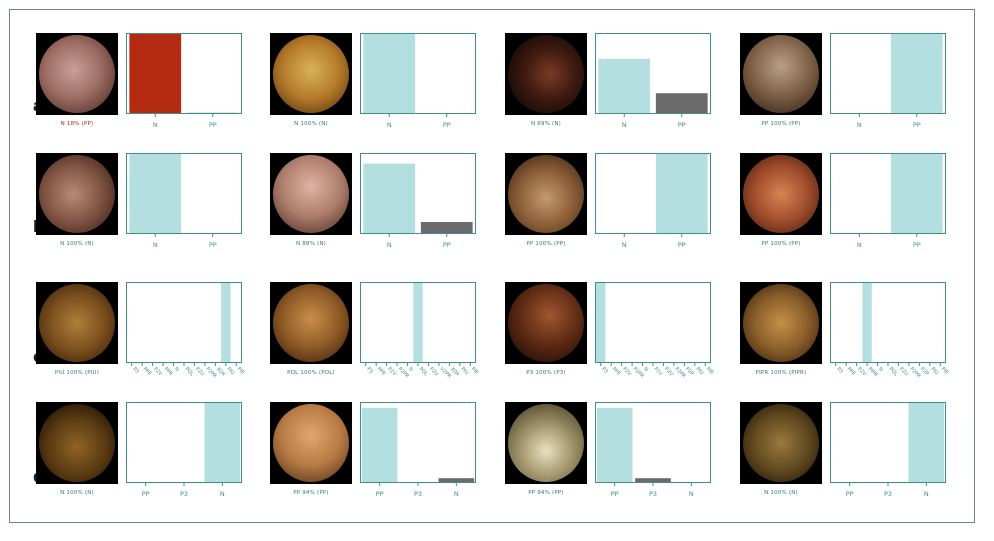 This screenshot has width=994, height=541. I want to click on prediction-caption: PP 100% (PP), so click(781, 244).